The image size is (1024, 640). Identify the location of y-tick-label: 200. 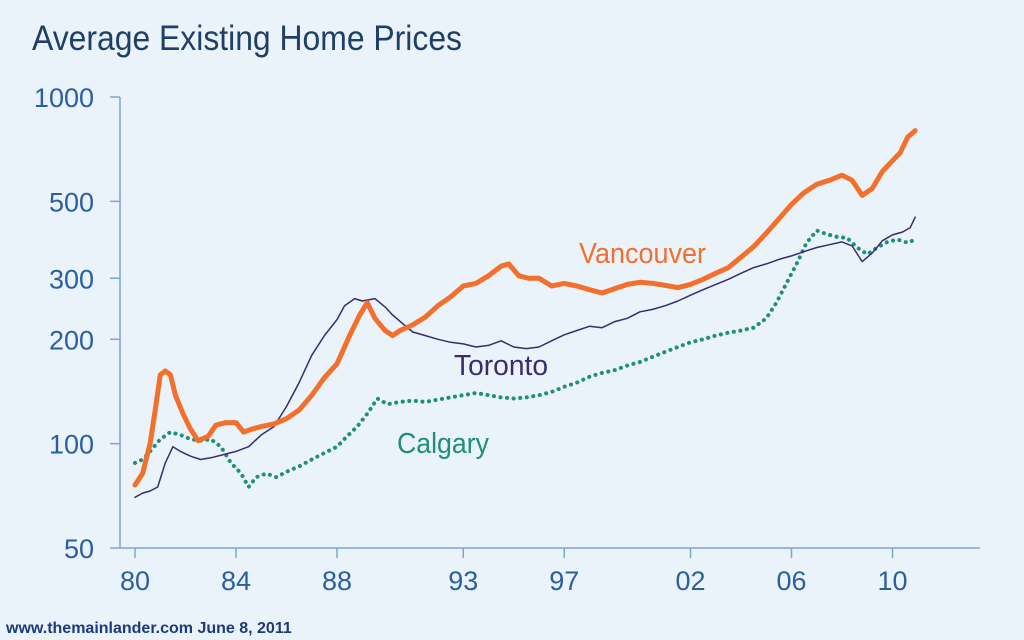
(71, 340).